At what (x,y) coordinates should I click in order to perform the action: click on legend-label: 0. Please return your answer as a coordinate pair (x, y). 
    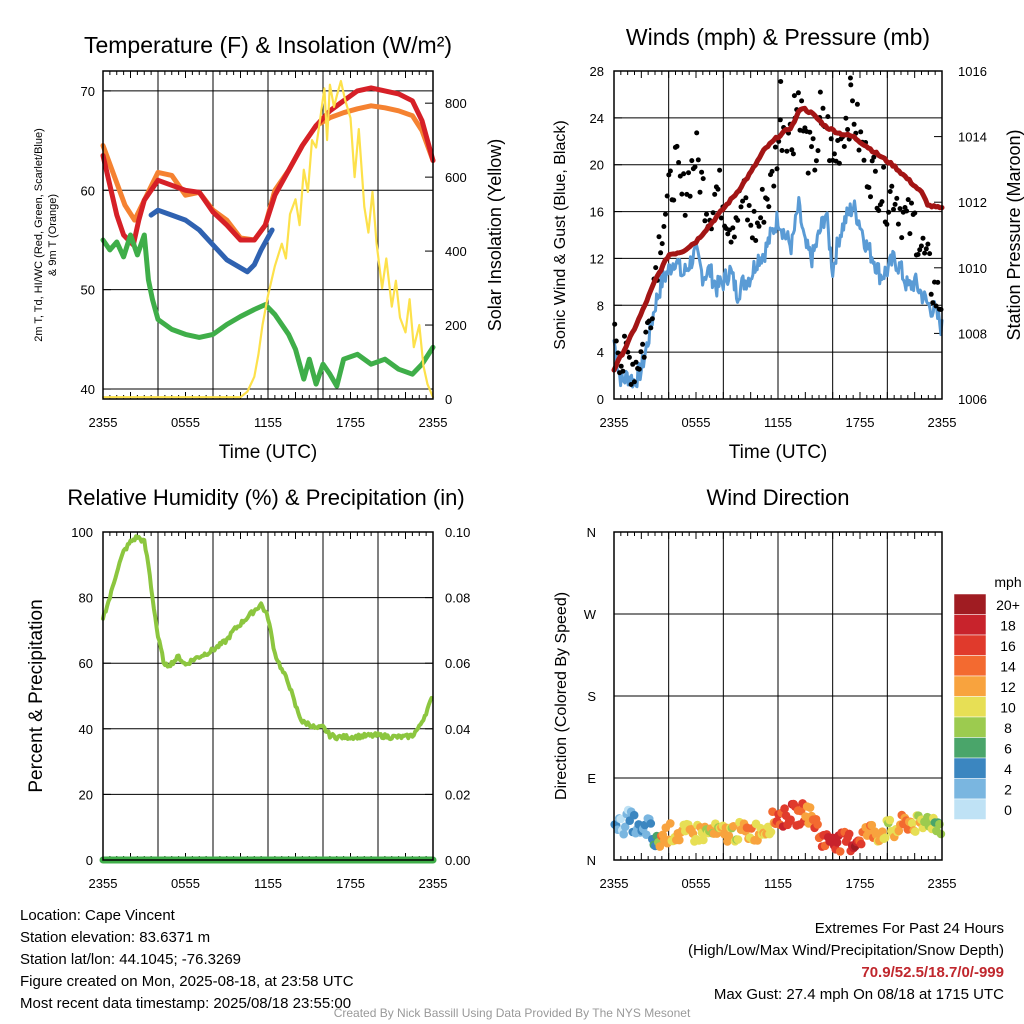
    Looking at the image, I should click on (1008, 810).